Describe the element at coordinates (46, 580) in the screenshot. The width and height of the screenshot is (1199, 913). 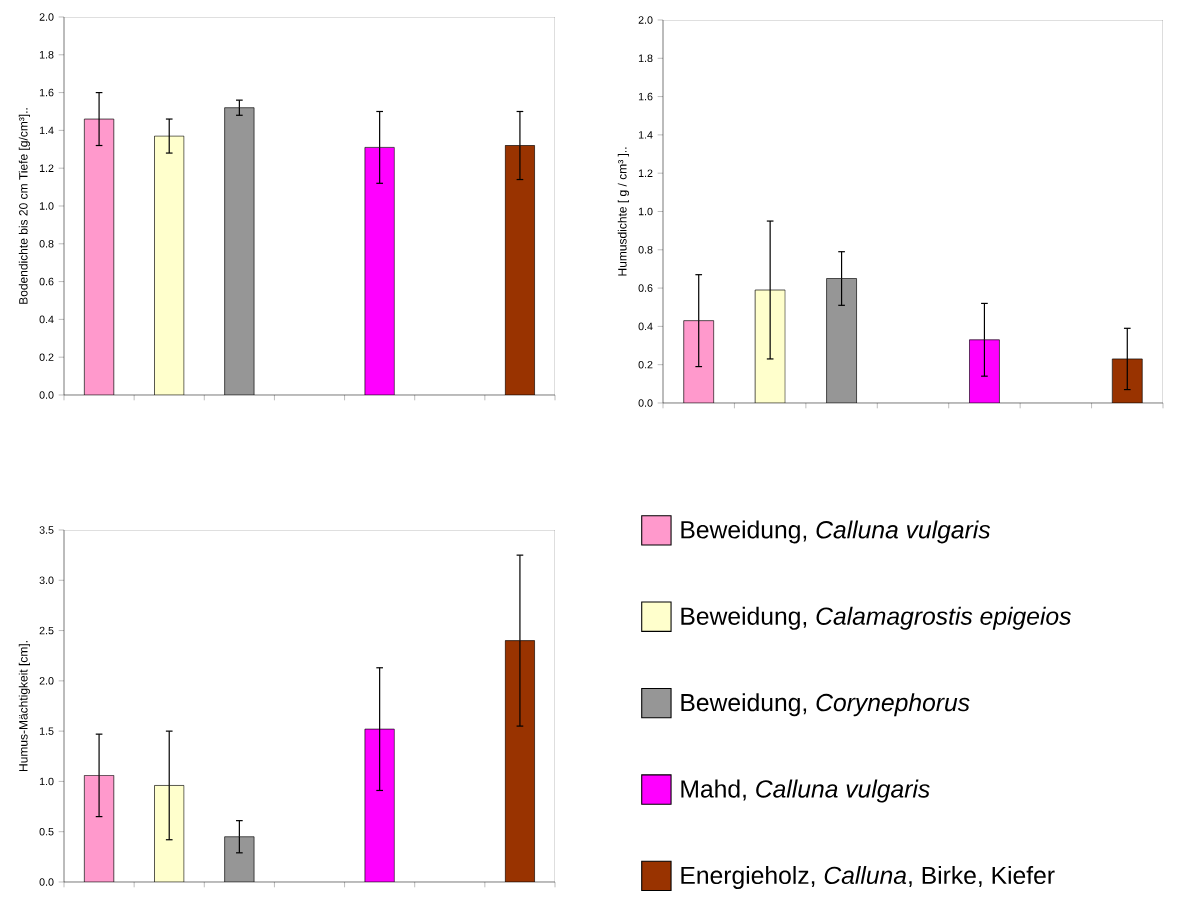
I see `y-tick-label: 3.0` at that location.